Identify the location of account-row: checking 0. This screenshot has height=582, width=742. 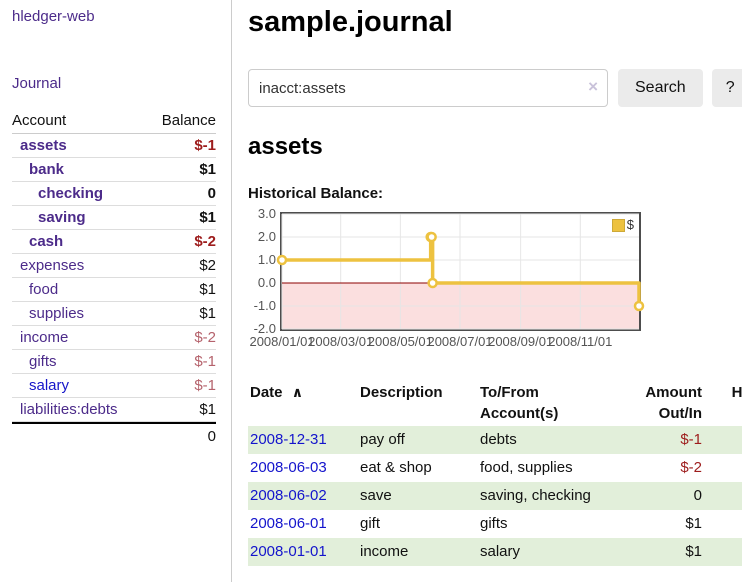
(114, 194).